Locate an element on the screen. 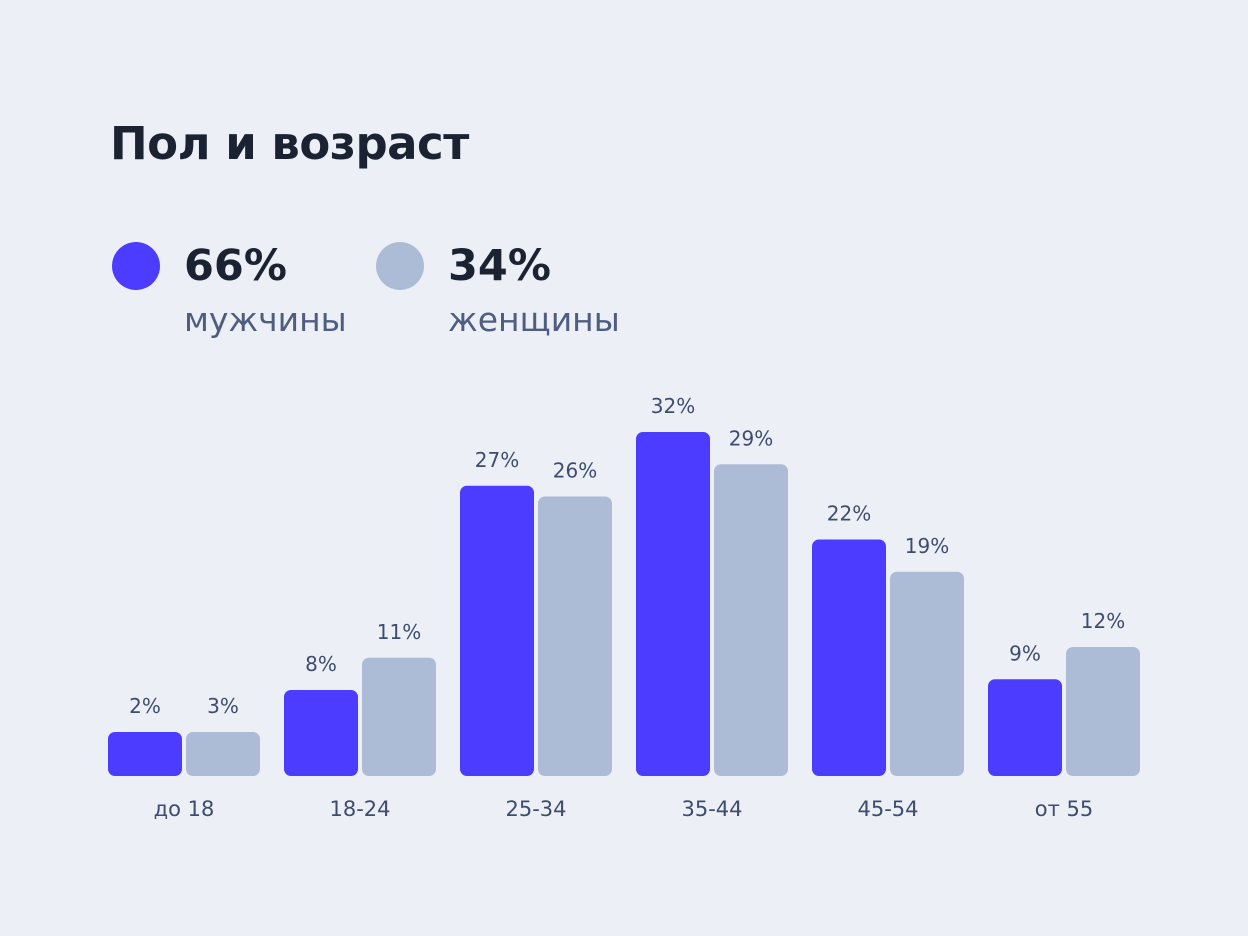 The height and width of the screenshot is (936, 1248). female-legend-dot-icon is located at coordinates (400, 266).